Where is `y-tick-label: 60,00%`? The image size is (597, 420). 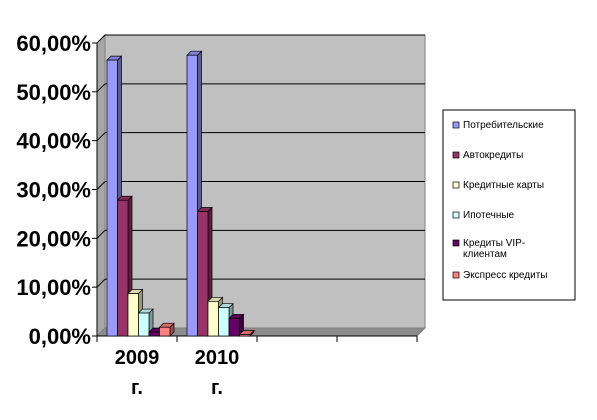
y-tick-label: 60,00% is located at coordinates (53, 43).